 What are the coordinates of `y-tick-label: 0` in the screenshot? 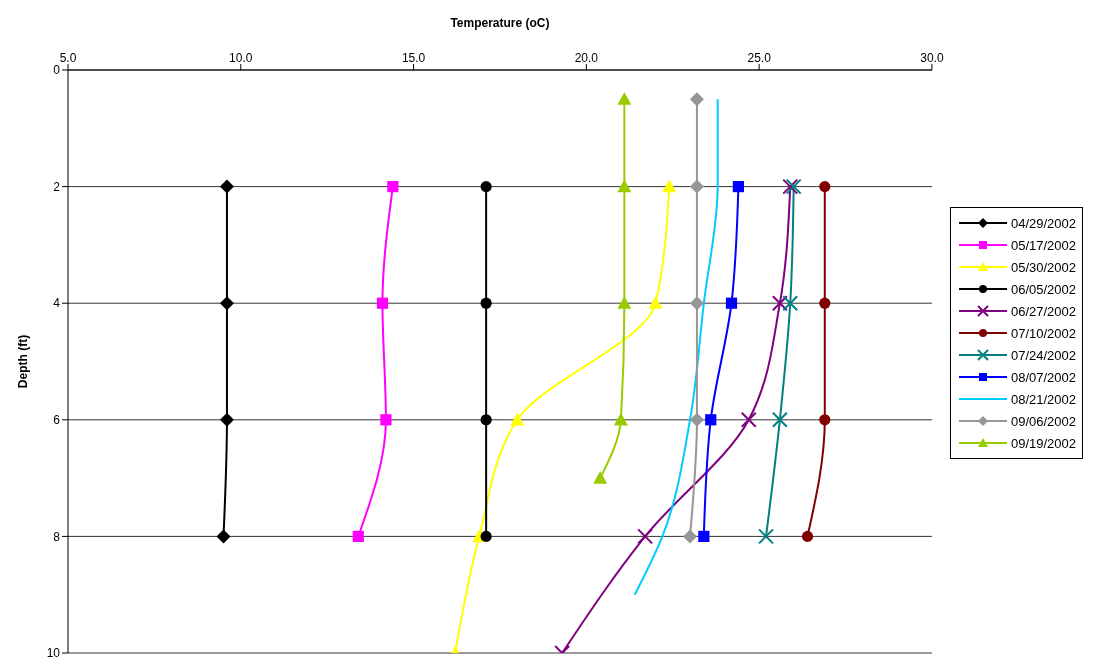 It's located at (57, 70).